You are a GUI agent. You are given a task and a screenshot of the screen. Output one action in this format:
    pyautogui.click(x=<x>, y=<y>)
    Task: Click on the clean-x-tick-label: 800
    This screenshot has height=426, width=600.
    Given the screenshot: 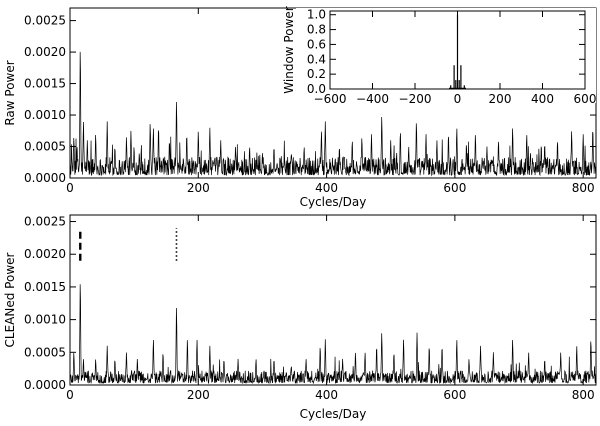 What is the action you would take?
    pyautogui.click(x=583, y=395)
    